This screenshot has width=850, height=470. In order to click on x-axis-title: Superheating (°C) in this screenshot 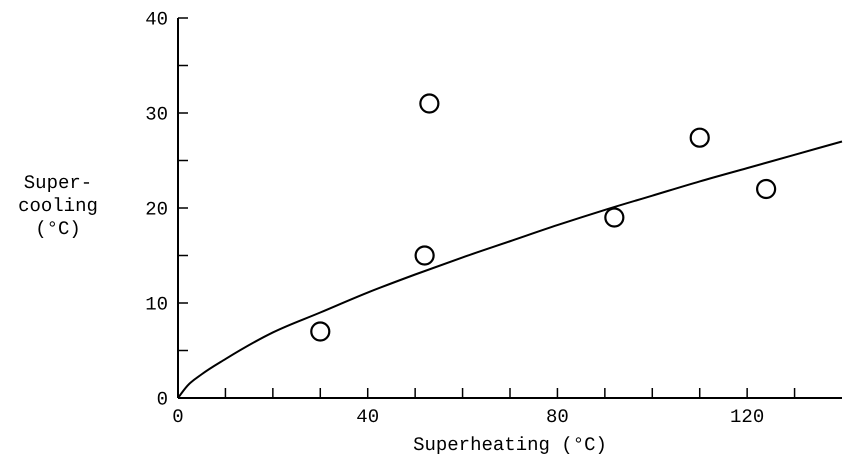, I will do `click(510, 445)`.